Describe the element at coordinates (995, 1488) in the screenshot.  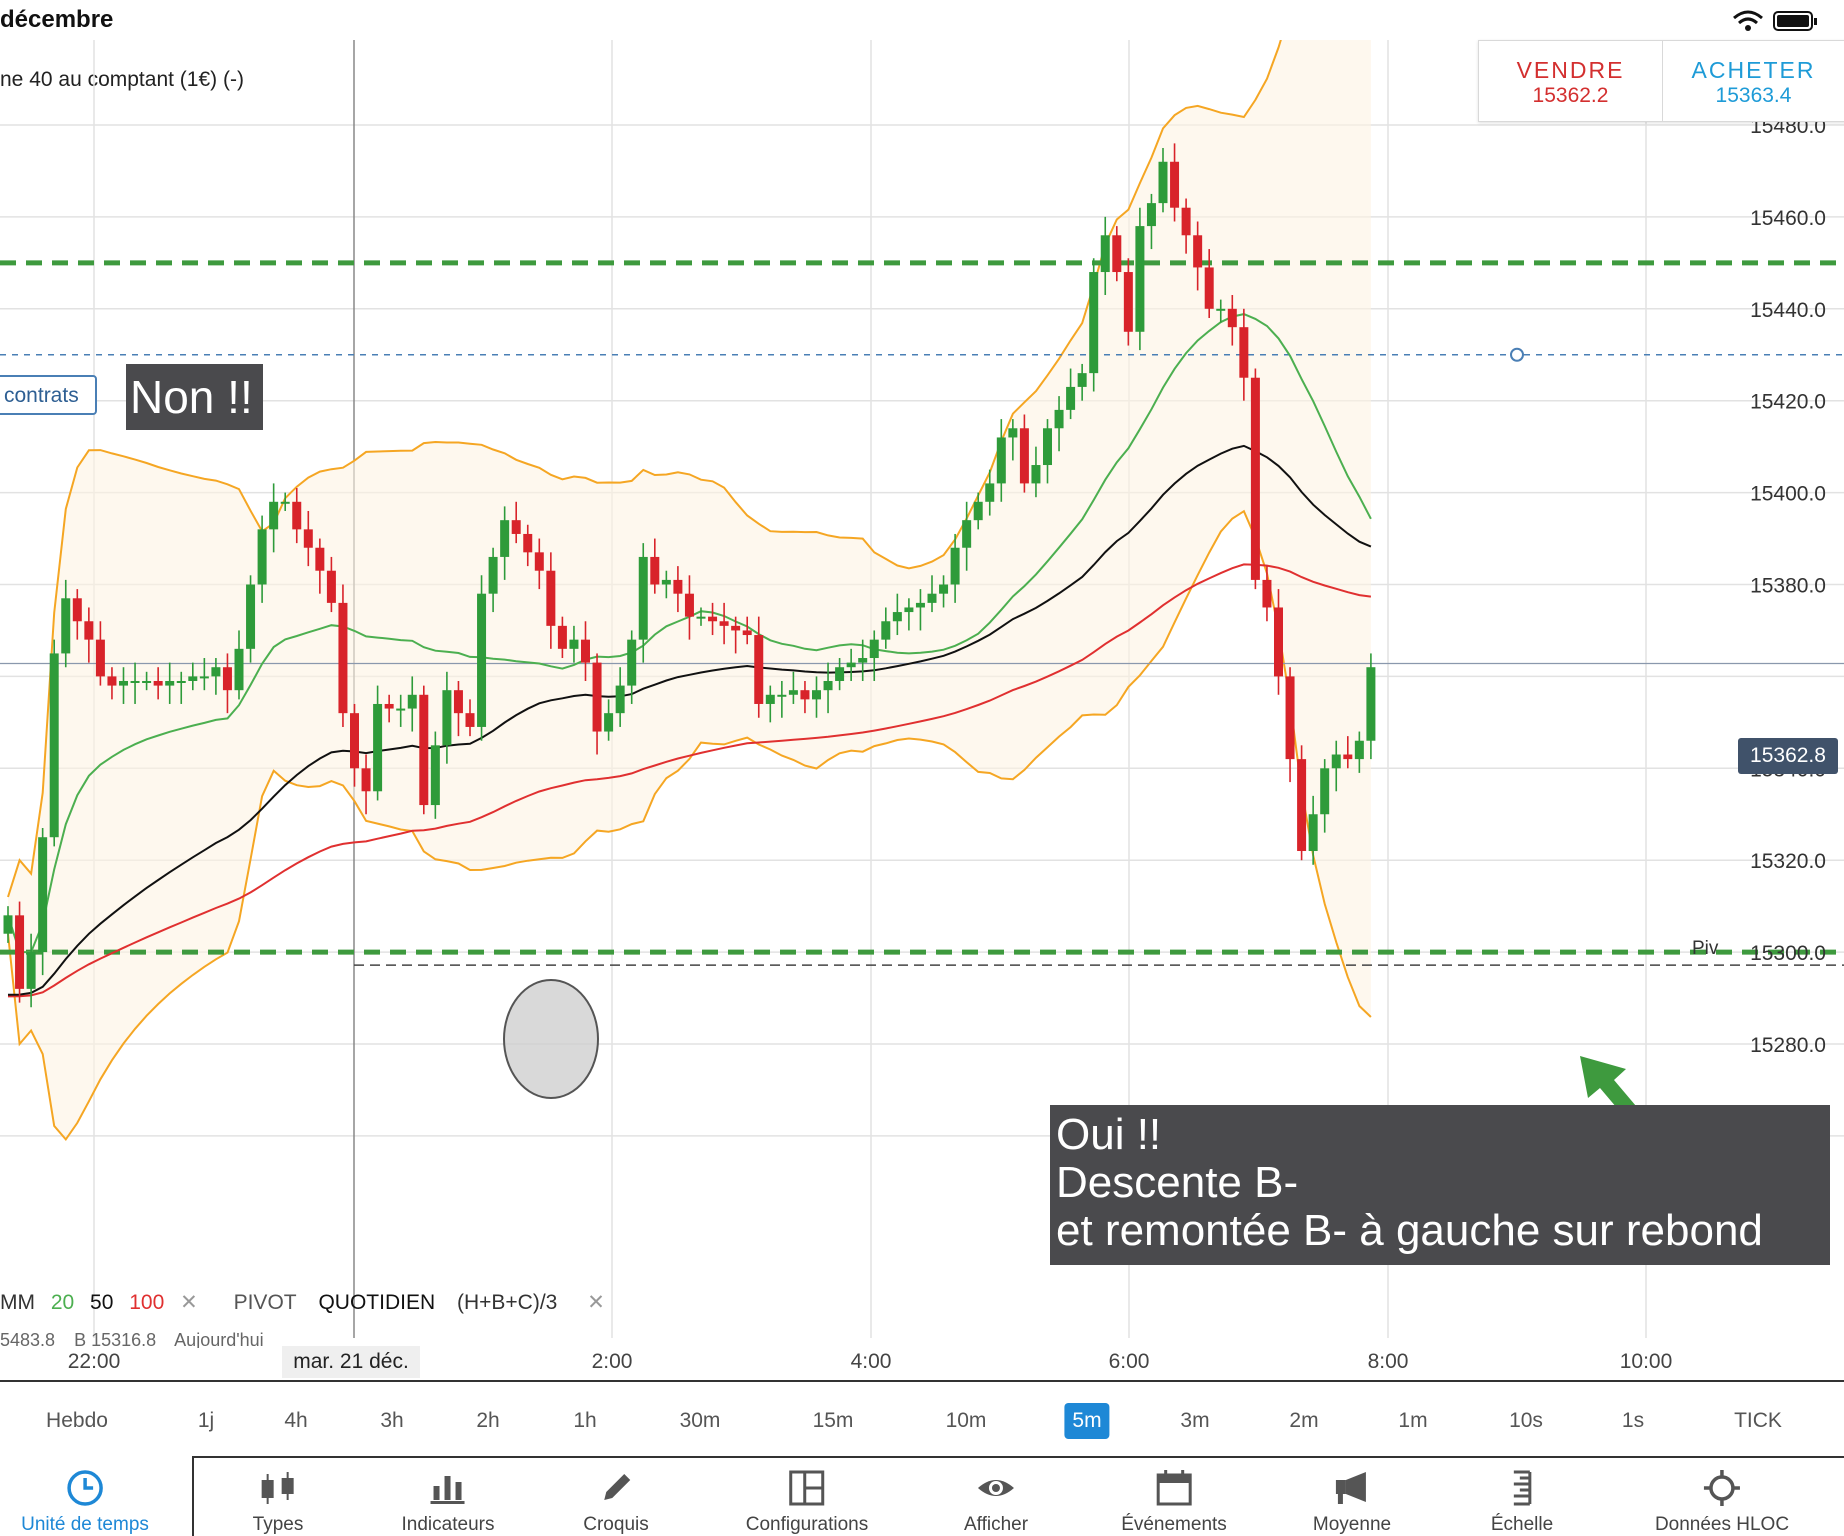
I see `eye-icon` at that location.